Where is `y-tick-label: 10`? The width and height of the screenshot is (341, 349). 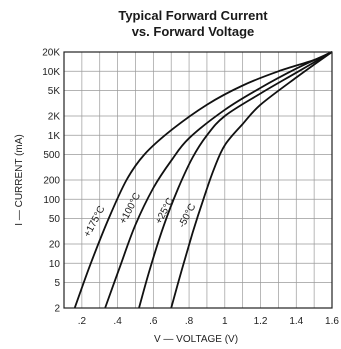
y-tick-label: 10 is located at coordinates (55, 264).